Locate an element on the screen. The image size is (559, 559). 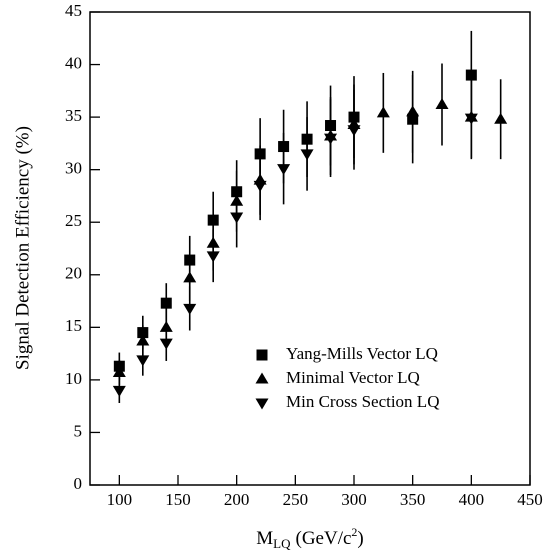
legend-label: Minimal Vector LQ is located at coordinates (353, 377).